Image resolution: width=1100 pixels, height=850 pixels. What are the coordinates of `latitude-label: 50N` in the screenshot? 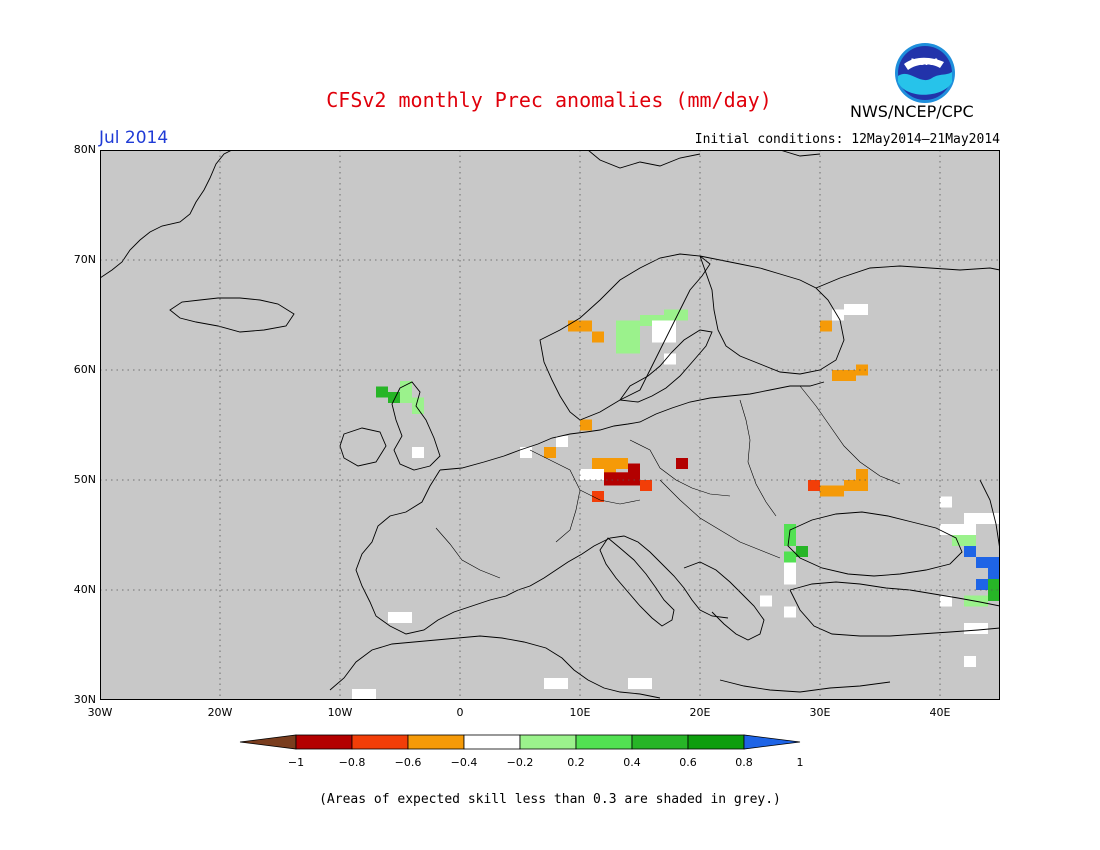 It's located at (84, 479).